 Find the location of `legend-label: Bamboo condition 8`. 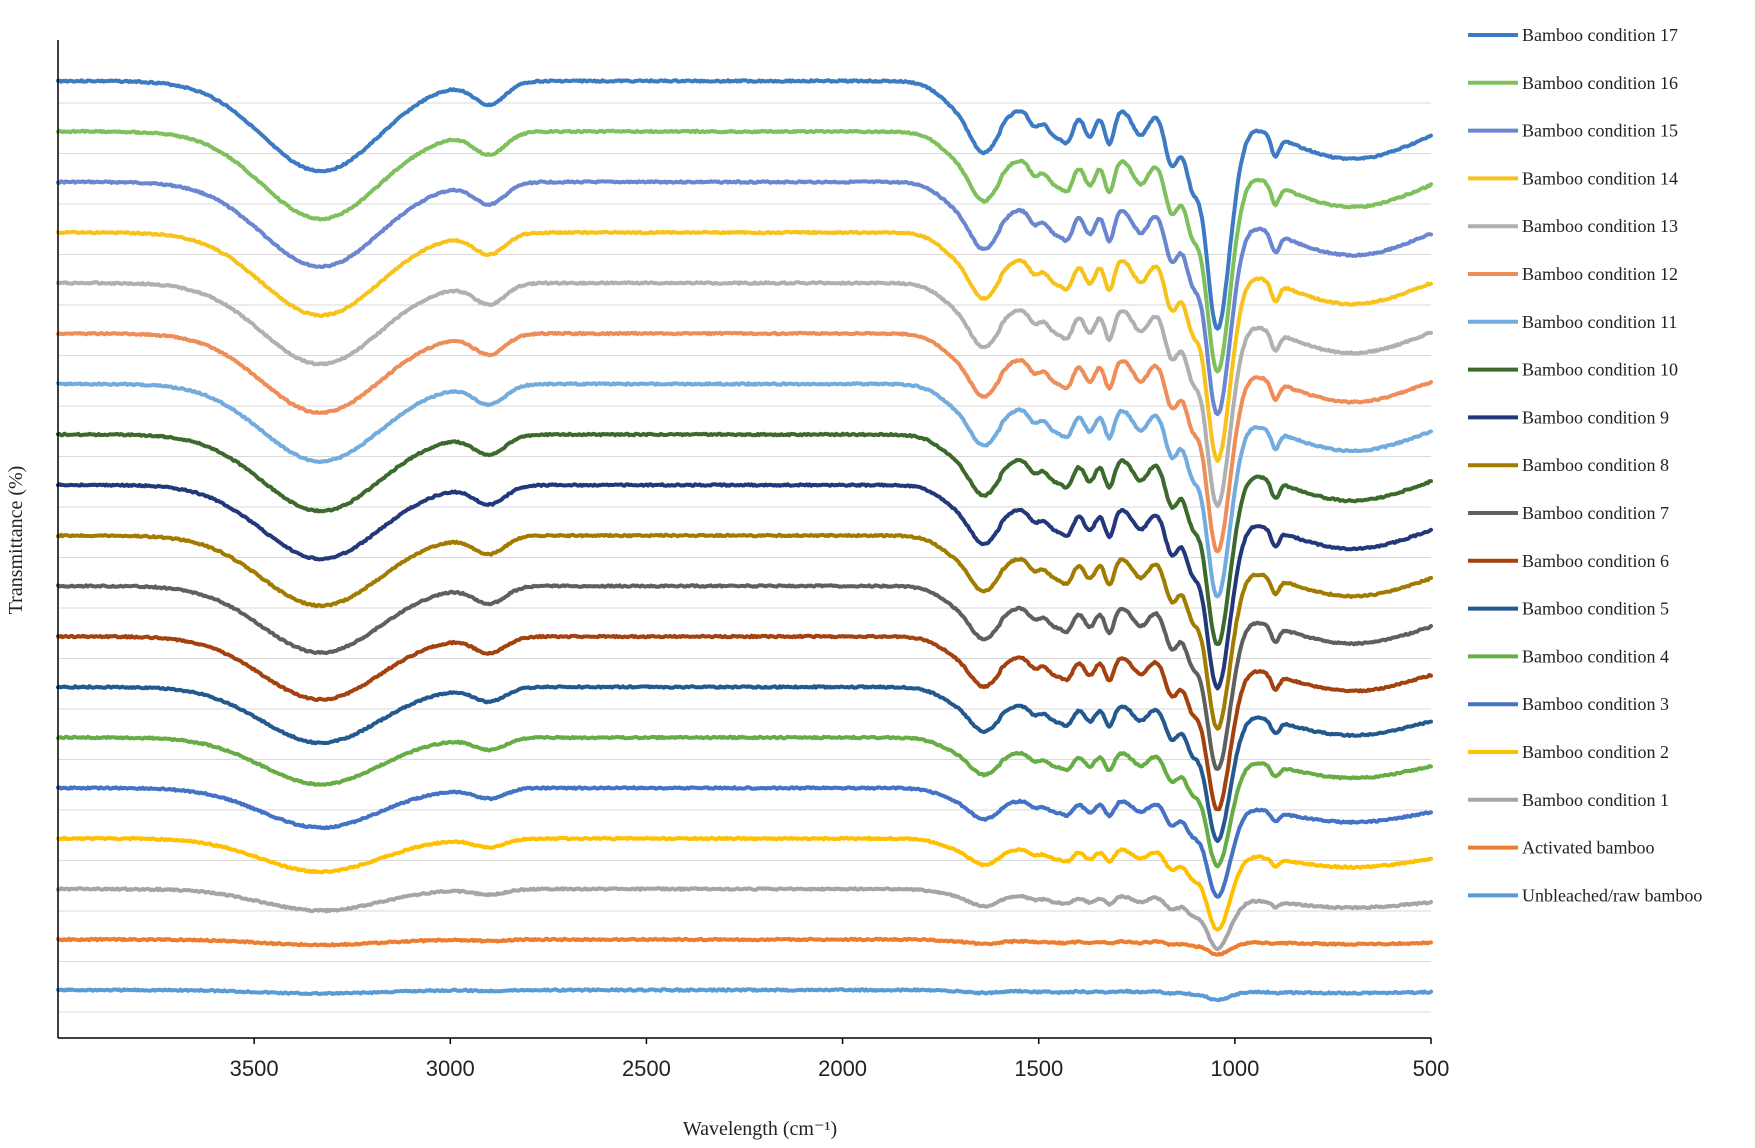

legend-label: Bamboo condition 8 is located at coordinates (1595, 465).